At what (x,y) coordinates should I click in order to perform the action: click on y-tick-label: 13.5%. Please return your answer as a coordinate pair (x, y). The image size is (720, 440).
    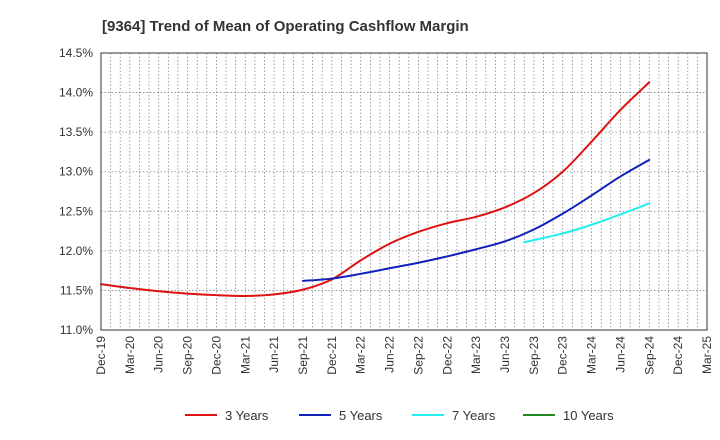
    Looking at the image, I should click on (76, 132).